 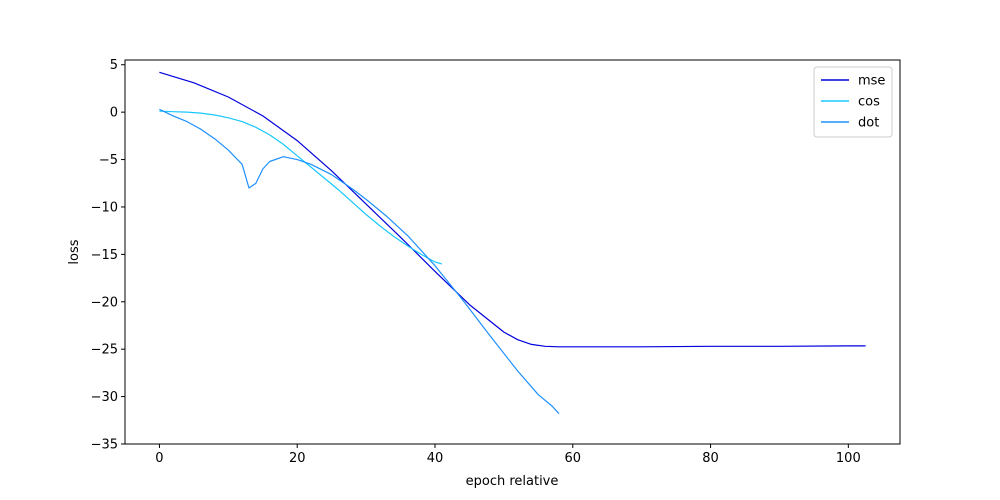 What do you see at coordinates (848, 458) in the screenshot?
I see `x-tick-label: 100` at bounding box center [848, 458].